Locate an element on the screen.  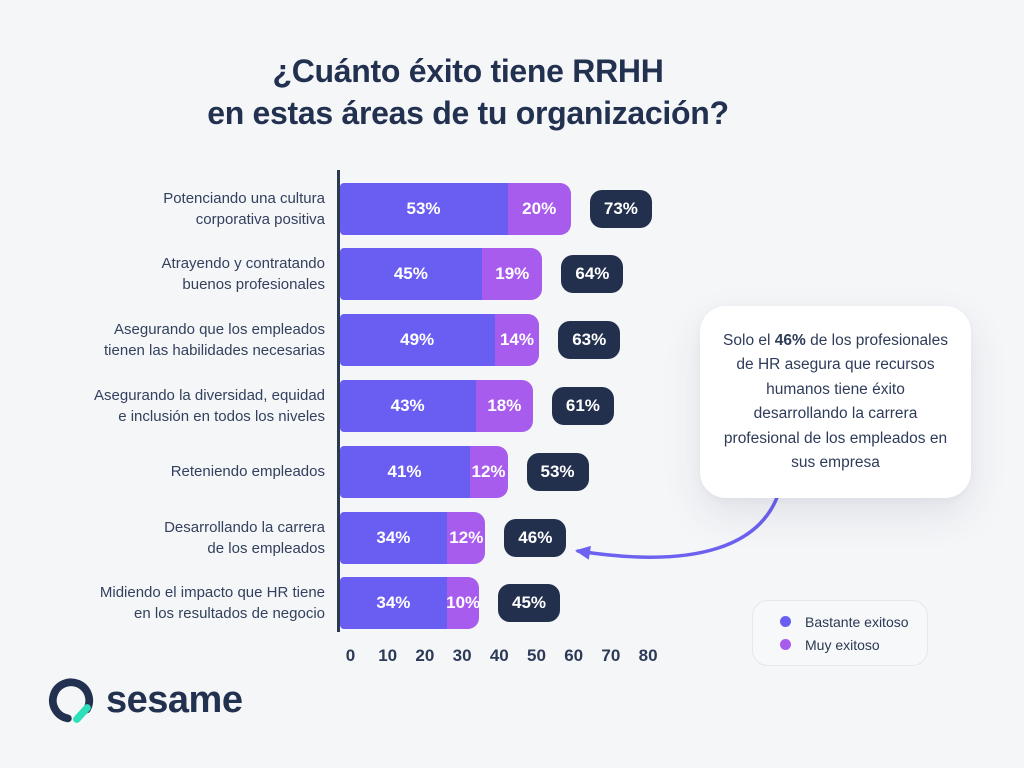
bar-segment-bastante-exitoso: 45% is located at coordinates (411, 274).